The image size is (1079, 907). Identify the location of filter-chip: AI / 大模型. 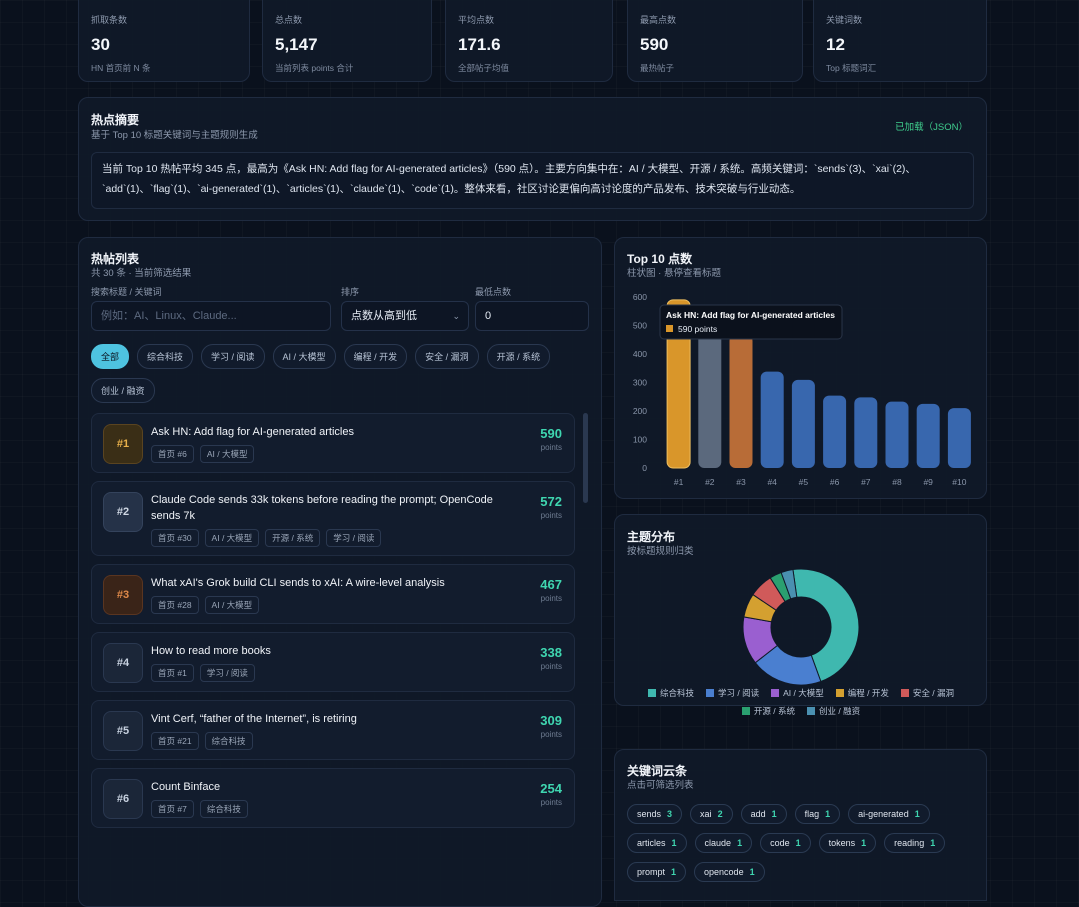
(304, 356).